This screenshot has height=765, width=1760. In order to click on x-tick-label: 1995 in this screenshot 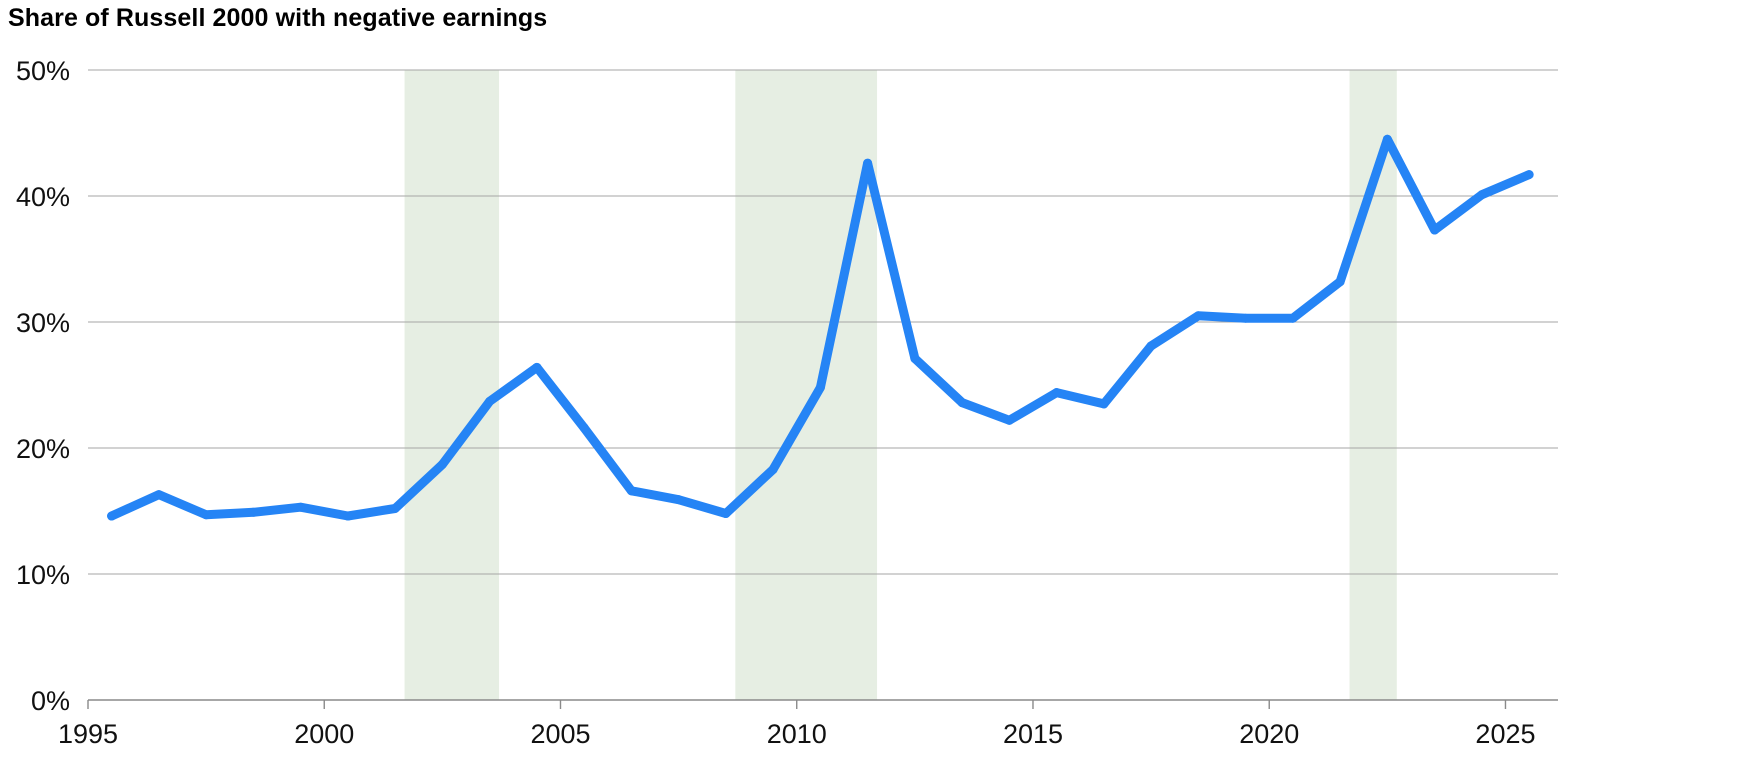, I will do `click(88, 734)`.